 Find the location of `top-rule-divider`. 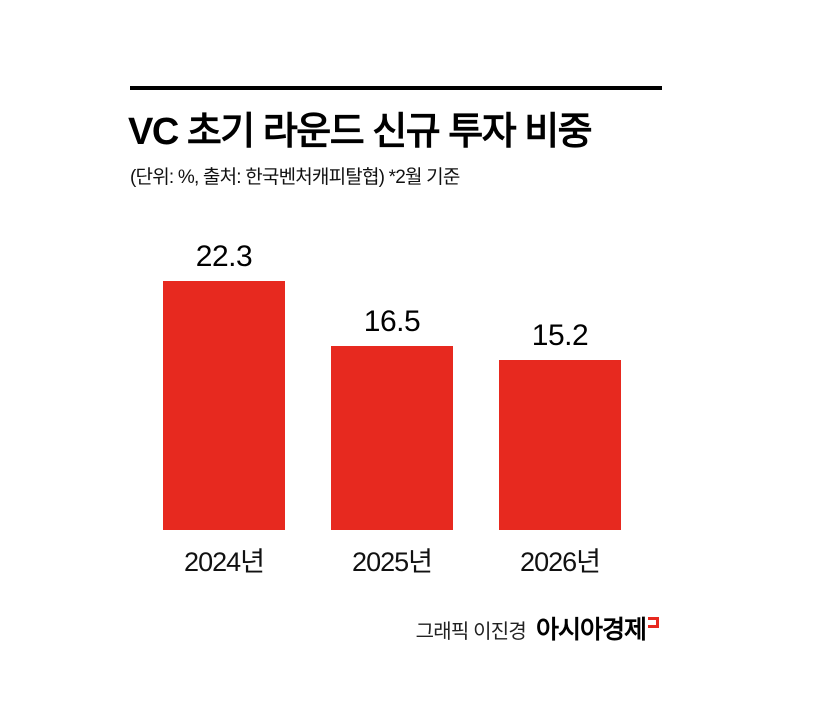

top-rule-divider is located at coordinates (396, 88).